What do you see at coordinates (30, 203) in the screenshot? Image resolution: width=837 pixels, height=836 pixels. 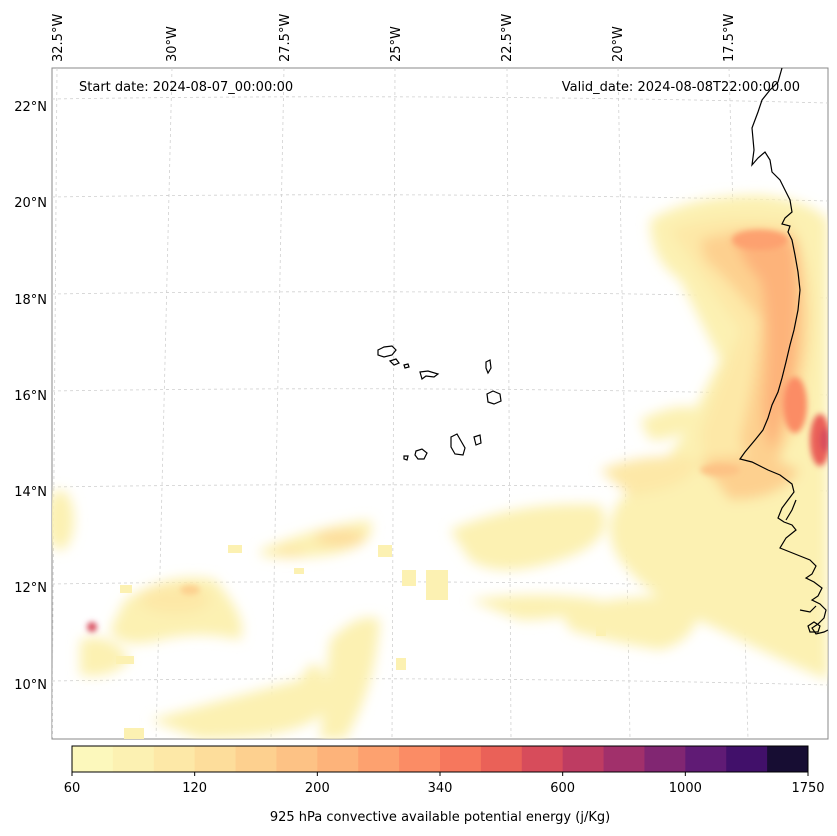 I see `lat-label: 20°N` at bounding box center [30, 203].